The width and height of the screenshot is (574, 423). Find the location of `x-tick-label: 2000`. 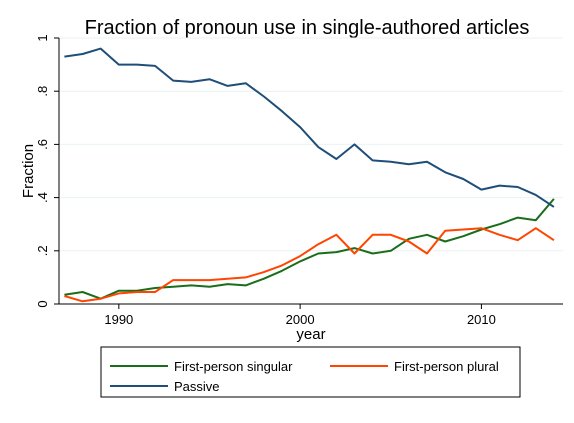

x-tick-label: 2000 is located at coordinates (300, 319).